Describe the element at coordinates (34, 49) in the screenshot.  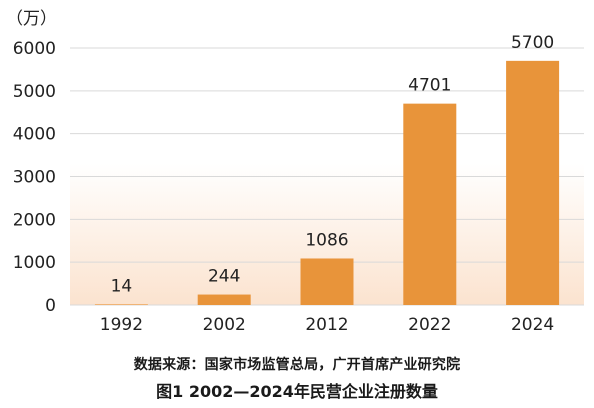
I see `y-tick-label: 6000` at that location.